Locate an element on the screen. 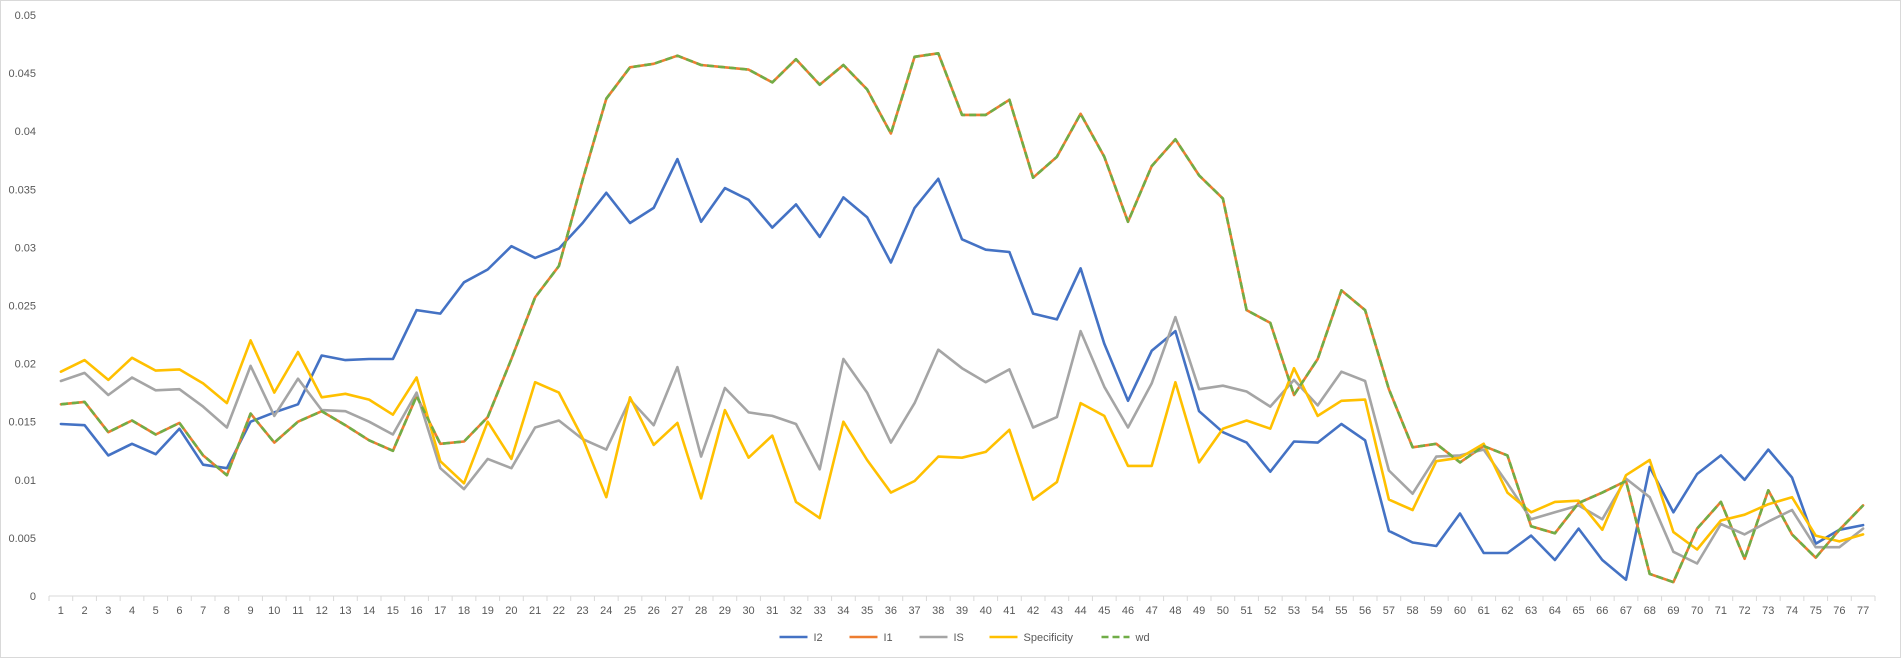 This screenshot has height=663, width=1901. legend-item-specificity: Specificity is located at coordinates (1031, 638).